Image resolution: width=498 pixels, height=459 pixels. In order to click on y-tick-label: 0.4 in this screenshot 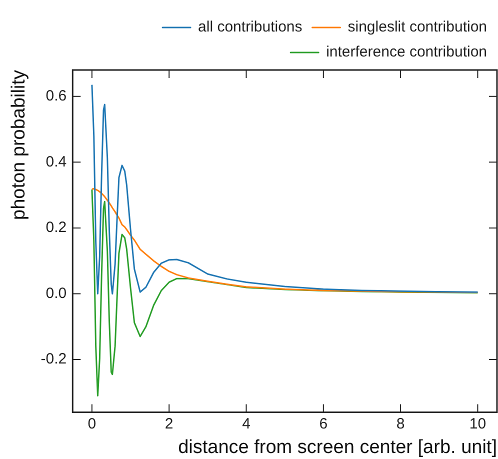, I will do `click(56, 161)`.